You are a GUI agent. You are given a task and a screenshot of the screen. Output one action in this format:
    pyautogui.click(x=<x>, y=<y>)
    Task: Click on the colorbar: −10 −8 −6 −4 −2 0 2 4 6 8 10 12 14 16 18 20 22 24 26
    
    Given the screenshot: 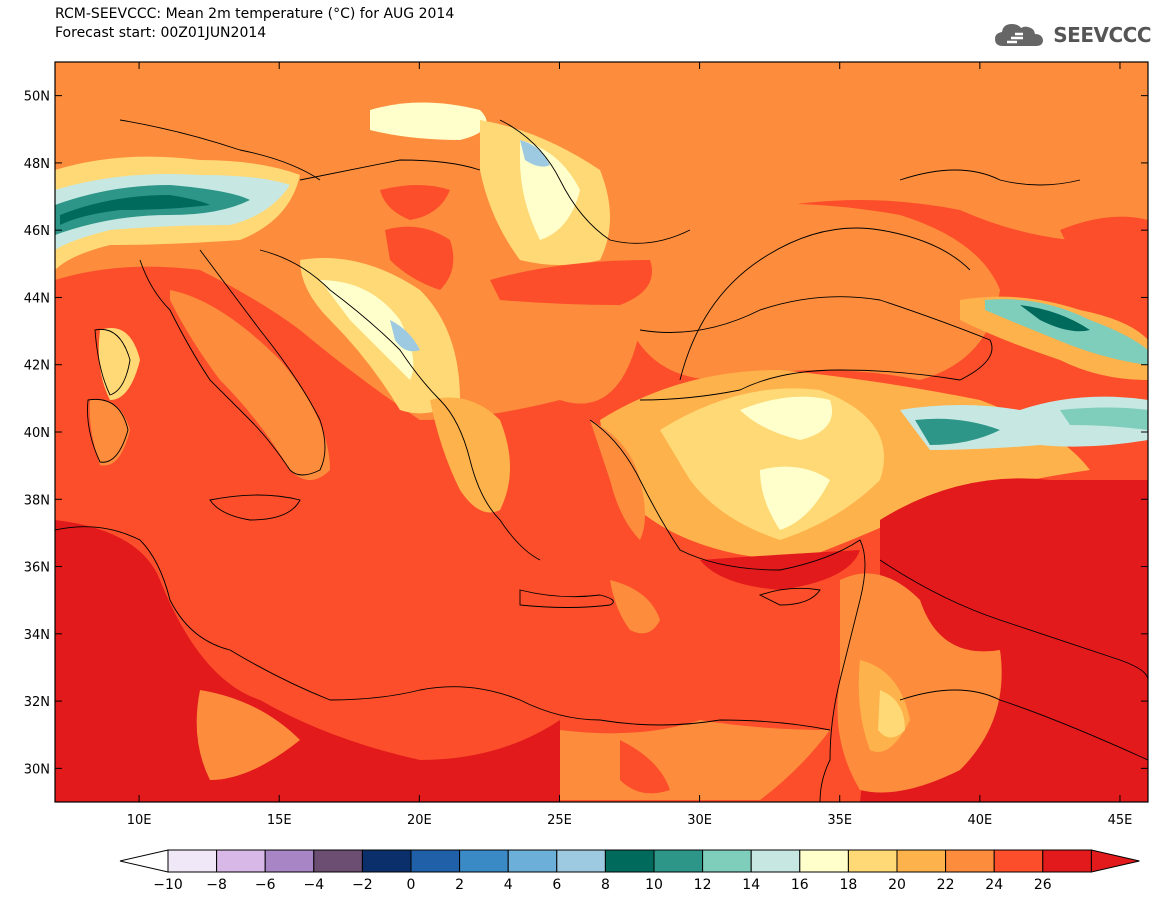 What is the action you would take?
    pyautogui.click(x=629, y=871)
    